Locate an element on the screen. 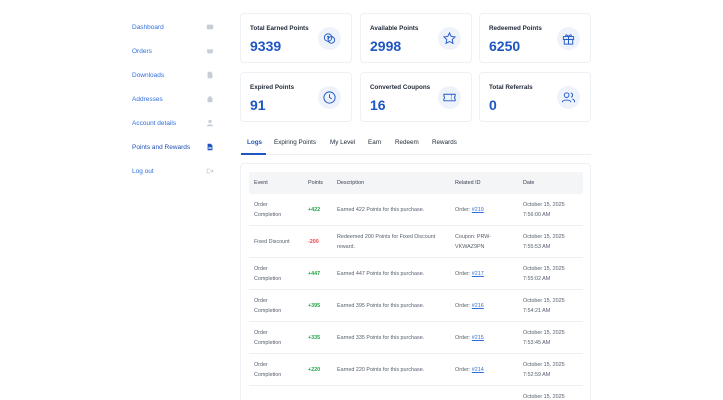 The height and width of the screenshot is (400, 723). points-cell: -200 is located at coordinates (313, 242).